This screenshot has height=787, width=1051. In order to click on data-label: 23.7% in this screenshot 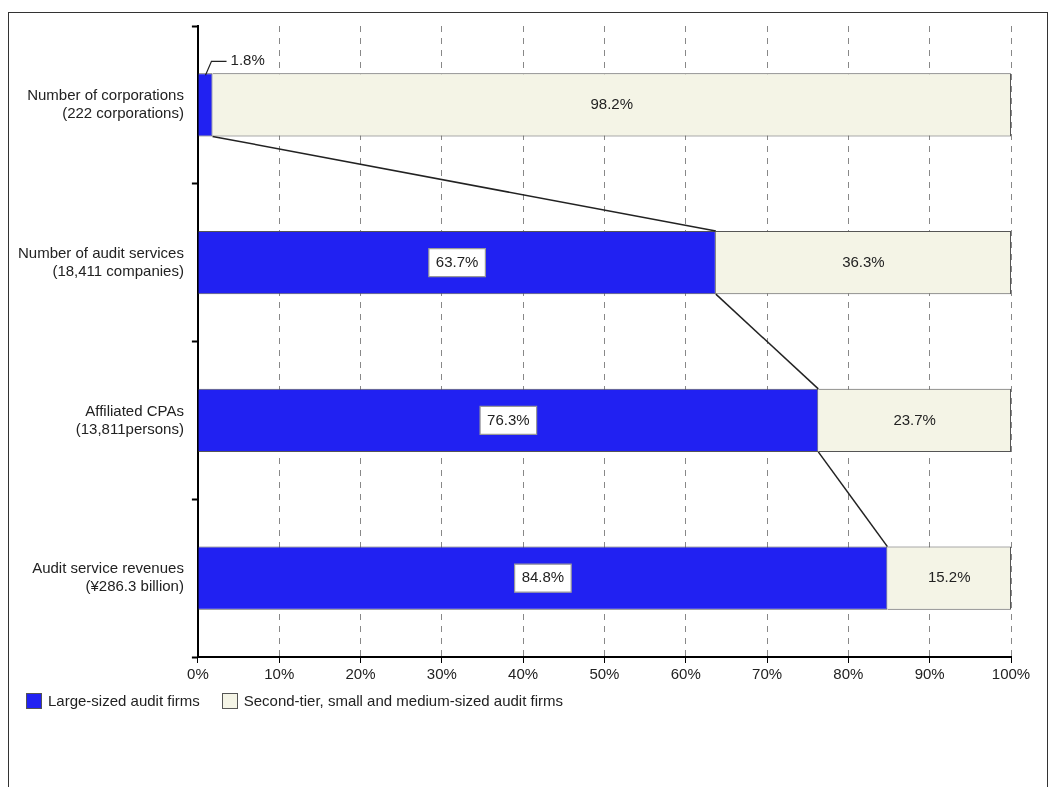, I will do `click(914, 419)`.